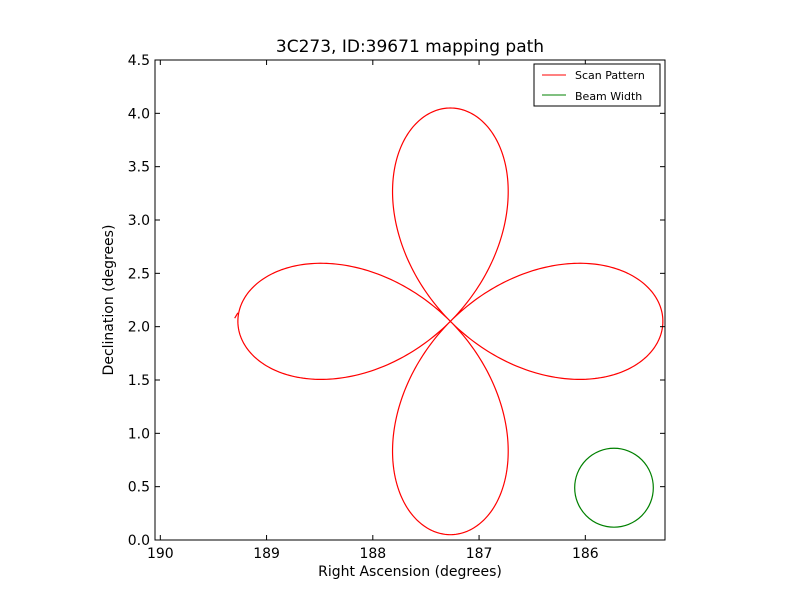 This screenshot has height=600, width=800. What do you see at coordinates (608, 96) in the screenshot?
I see `legend-label-beam-width: Beam Width` at bounding box center [608, 96].